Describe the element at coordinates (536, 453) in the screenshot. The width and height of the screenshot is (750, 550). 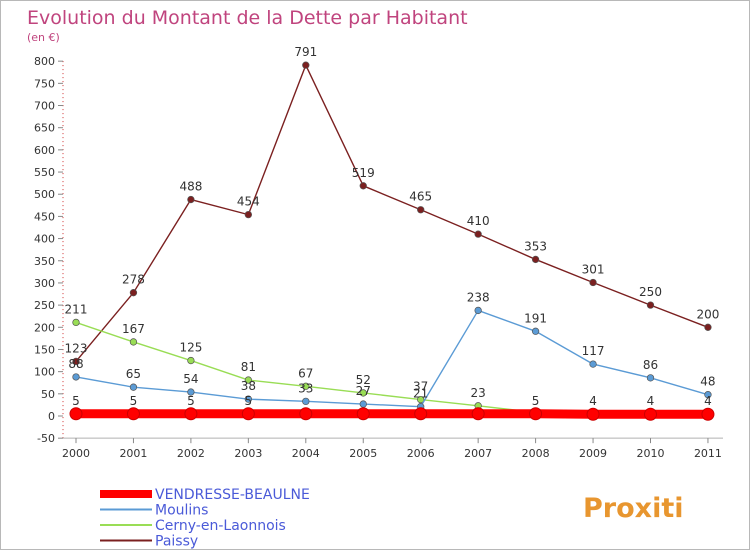
I see `x-tick-label: 2008` at that location.